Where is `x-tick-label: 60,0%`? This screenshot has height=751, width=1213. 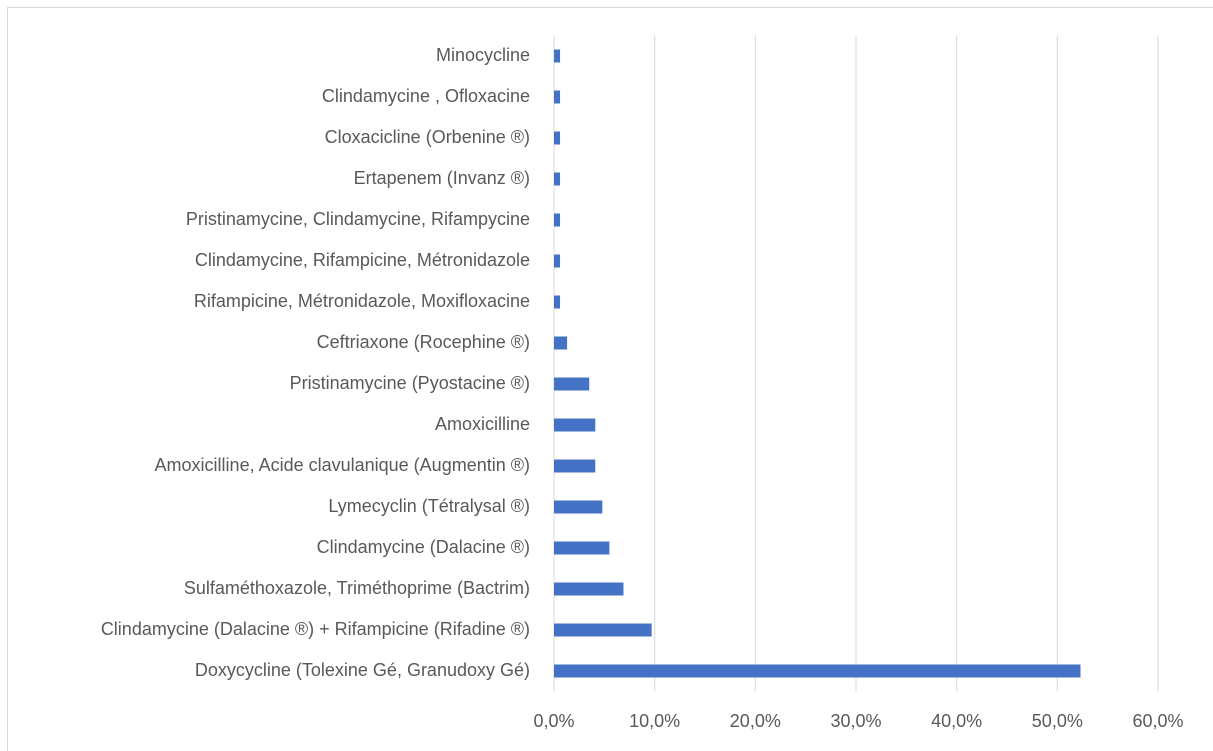 x-tick-label: 60,0% is located at coordinates (1157, 721).